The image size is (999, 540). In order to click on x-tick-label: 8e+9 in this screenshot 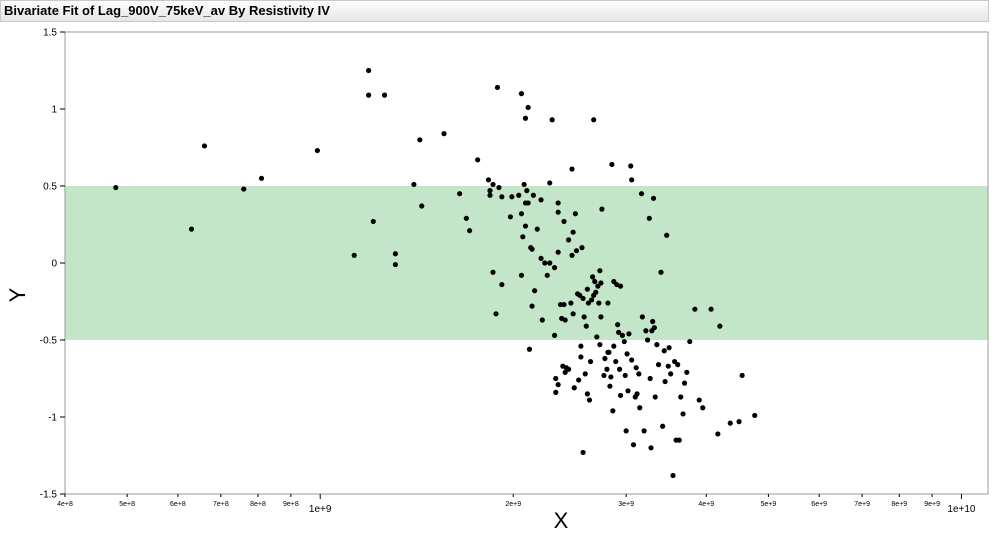, I will do `click(899, 504)`.